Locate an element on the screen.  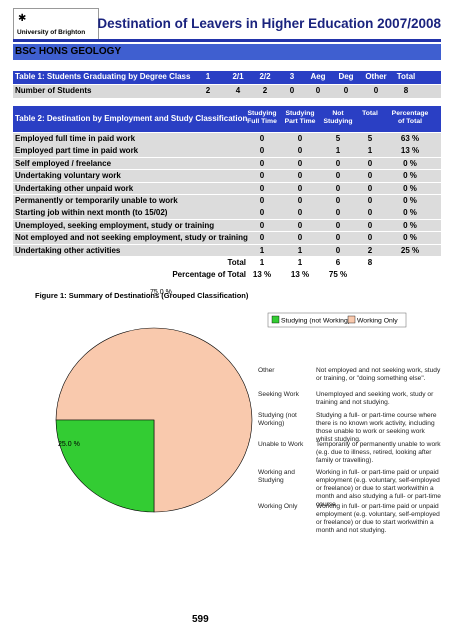
table1-column-header: 3 is located at coordinates (292, 76).